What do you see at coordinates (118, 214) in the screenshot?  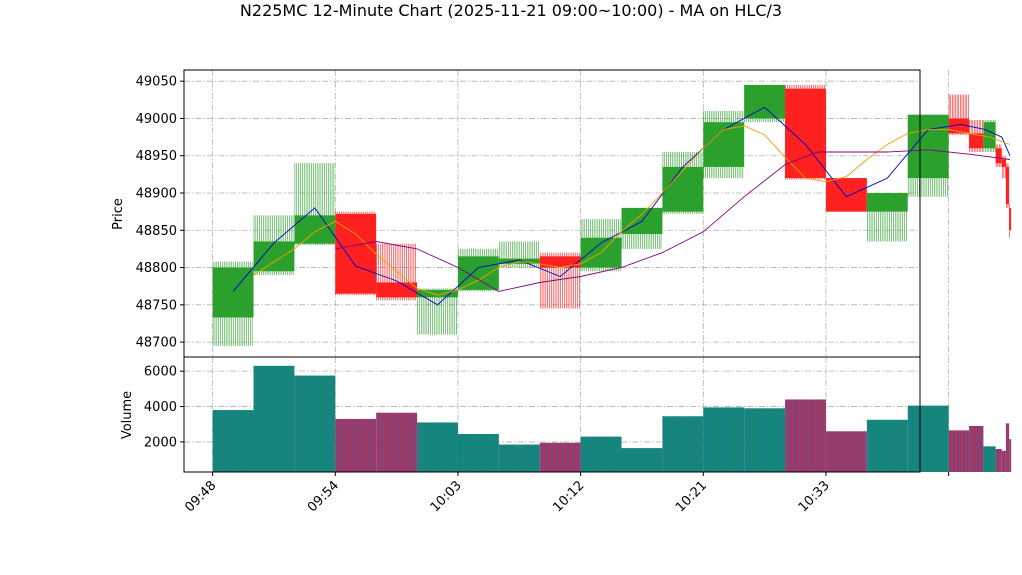 I see `price-y-label: Price` at bounding box center [118, 214].